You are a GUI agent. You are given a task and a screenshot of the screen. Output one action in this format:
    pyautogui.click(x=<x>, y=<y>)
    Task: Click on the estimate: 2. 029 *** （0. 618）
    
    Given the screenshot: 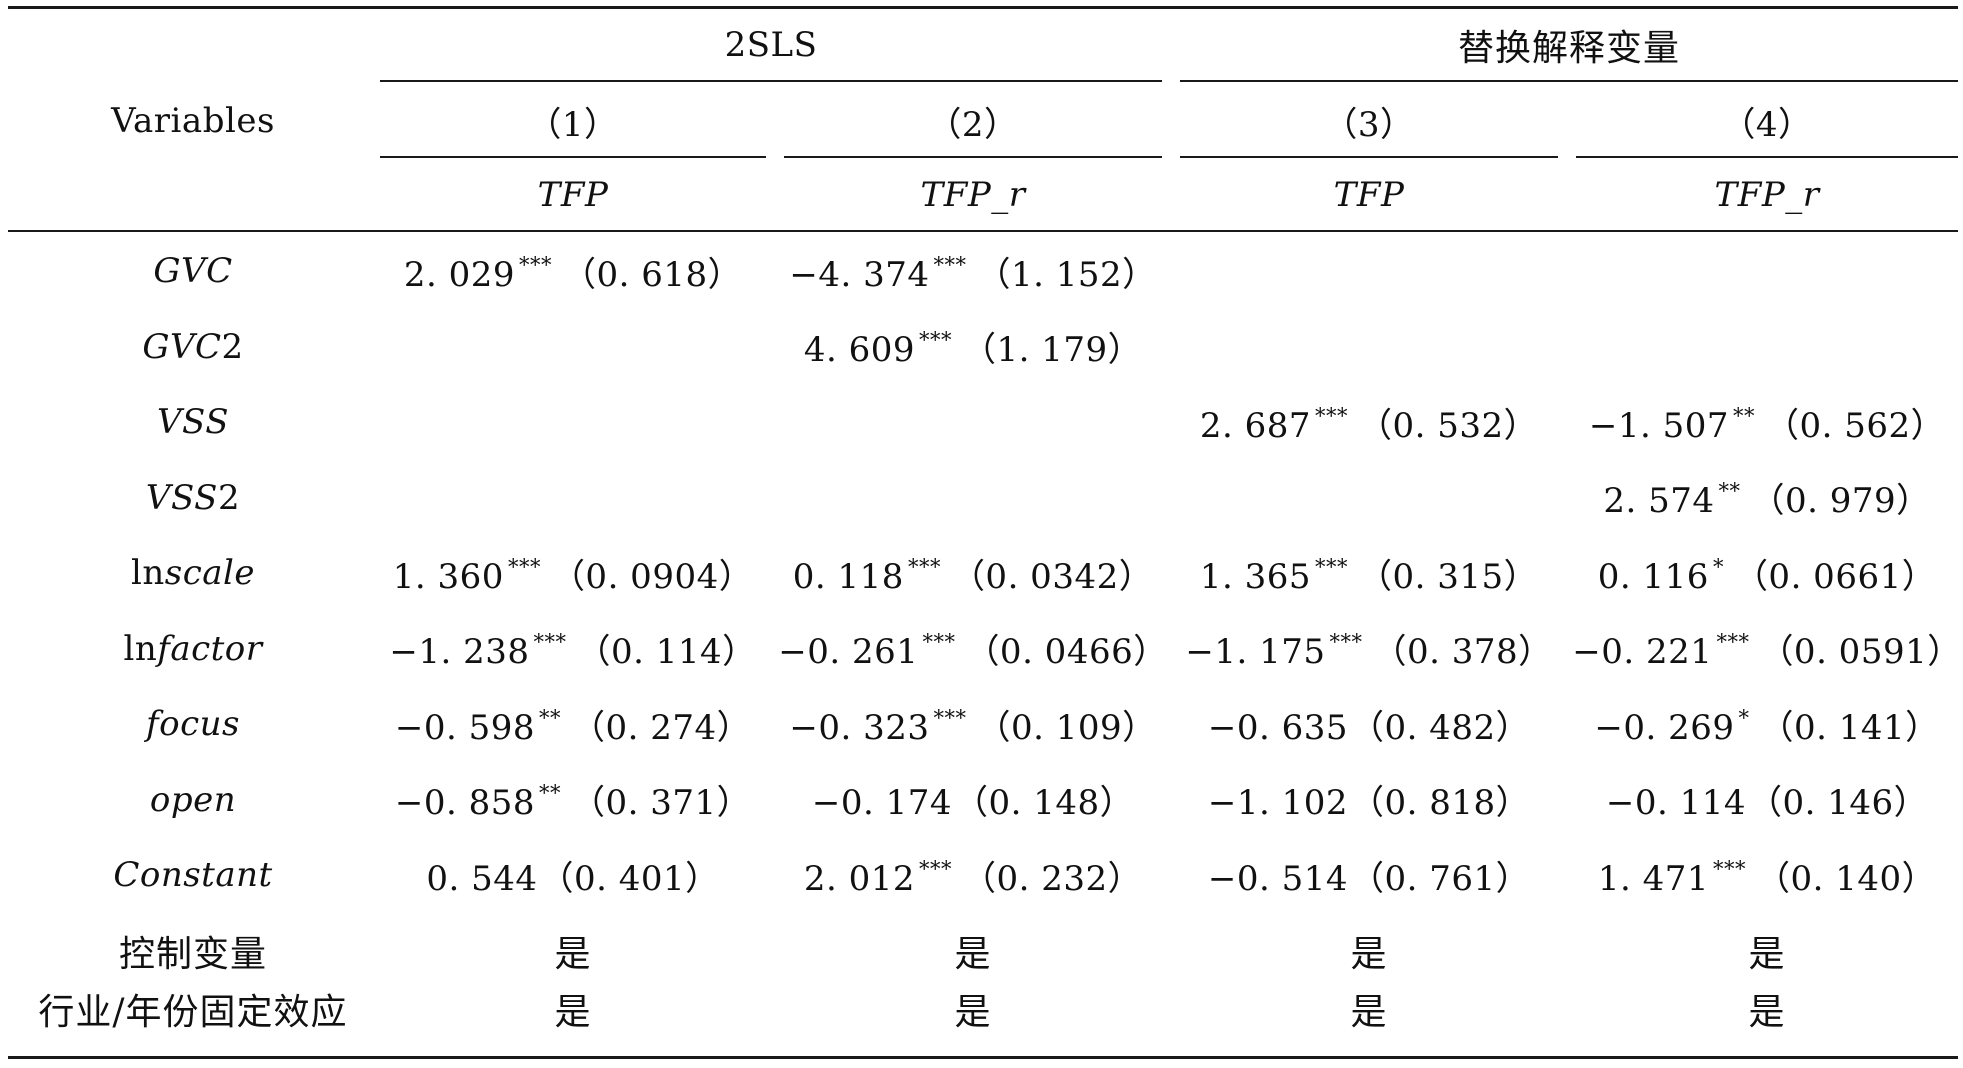 What is the action you would take?
    pyautogui.click(x=573, y=271)
    